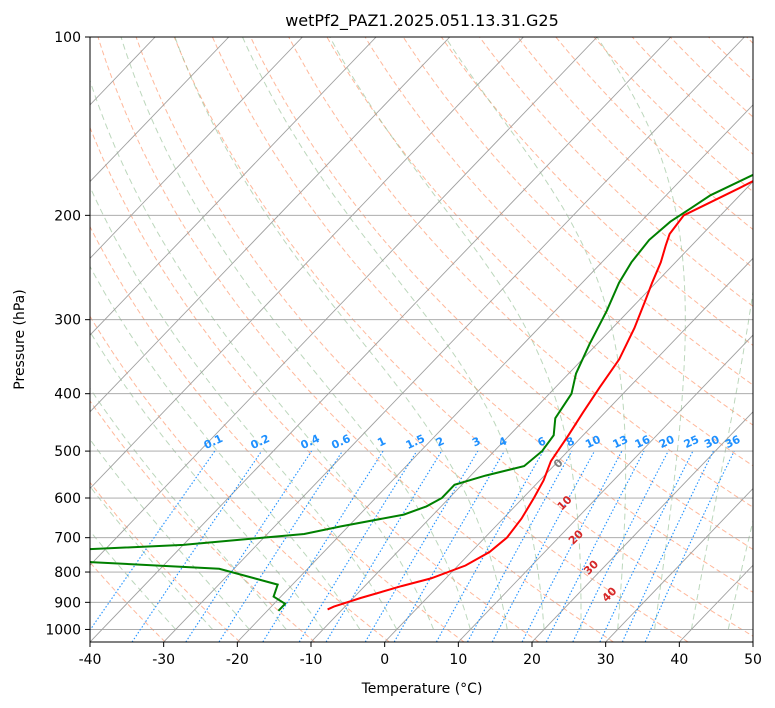 The height and width of the screenshot is (708, 775). What do you see at coordinates (620, 442) in the screenshot?
I see `mixing-ratio-label: 13` at bounding box center [620, 442].